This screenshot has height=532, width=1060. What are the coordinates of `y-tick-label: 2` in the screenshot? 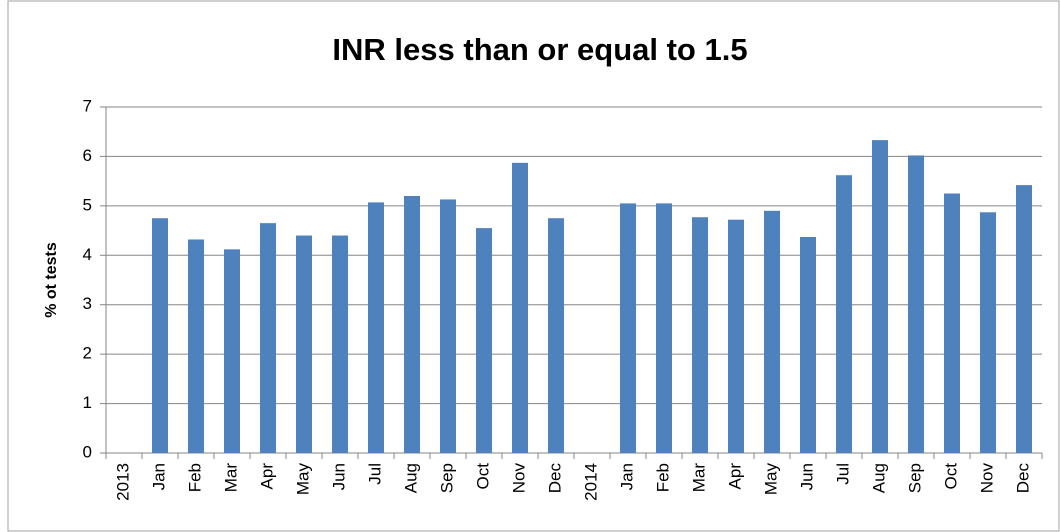 It's located at (87, 353).